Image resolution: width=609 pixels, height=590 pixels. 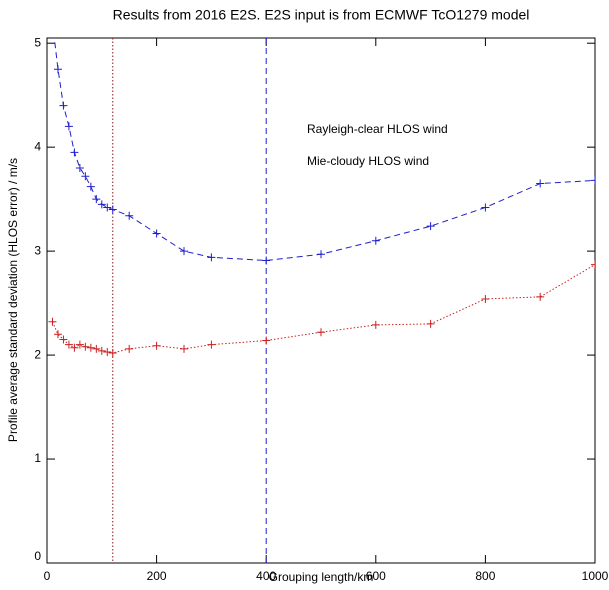 What do you see at coordinates (266, 576) in the screenshot?
I see `x-tick-label: 400` at bounding box center [266, 576].